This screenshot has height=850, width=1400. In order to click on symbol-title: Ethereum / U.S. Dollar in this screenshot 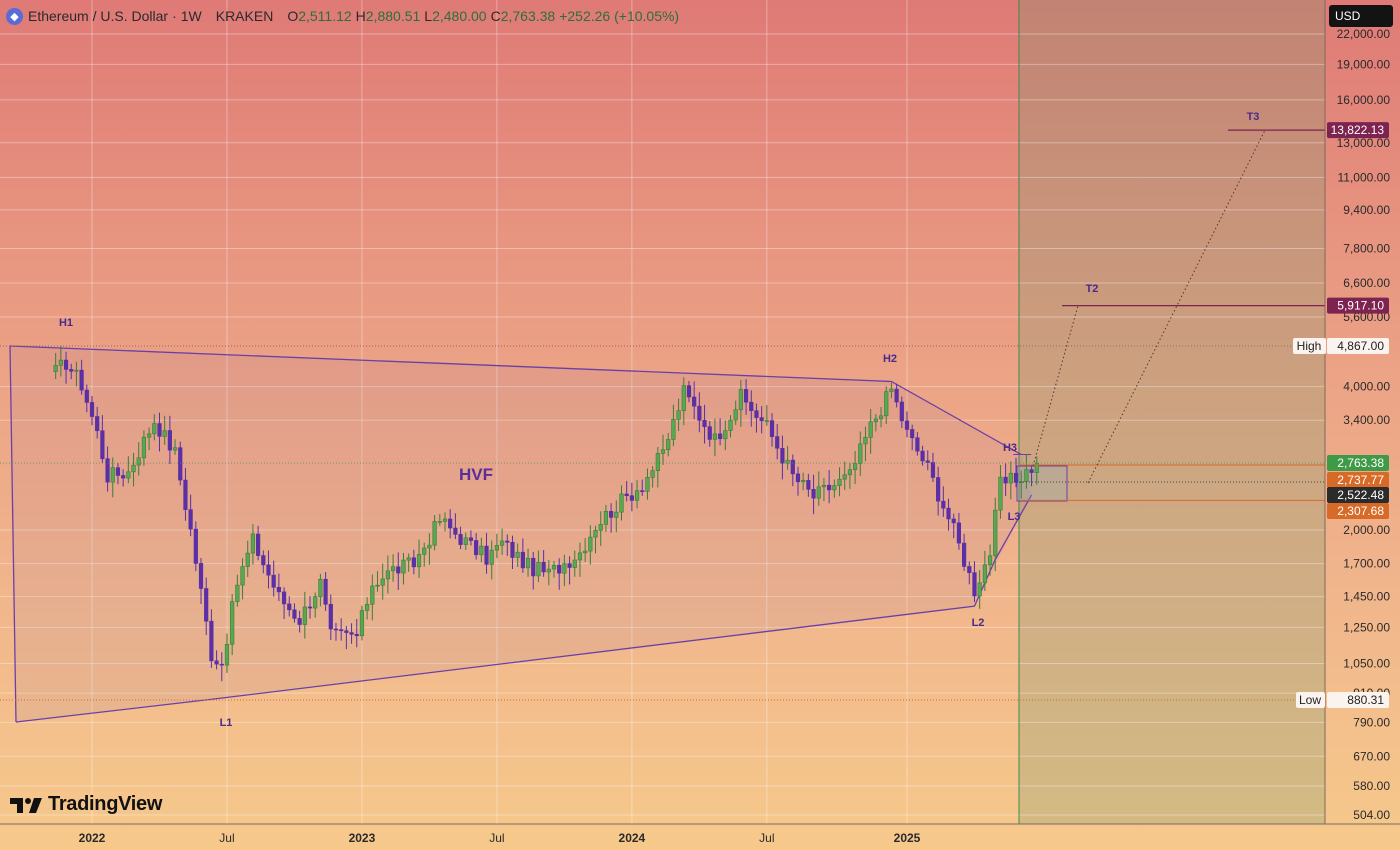, I will do `click(98, 16)`.